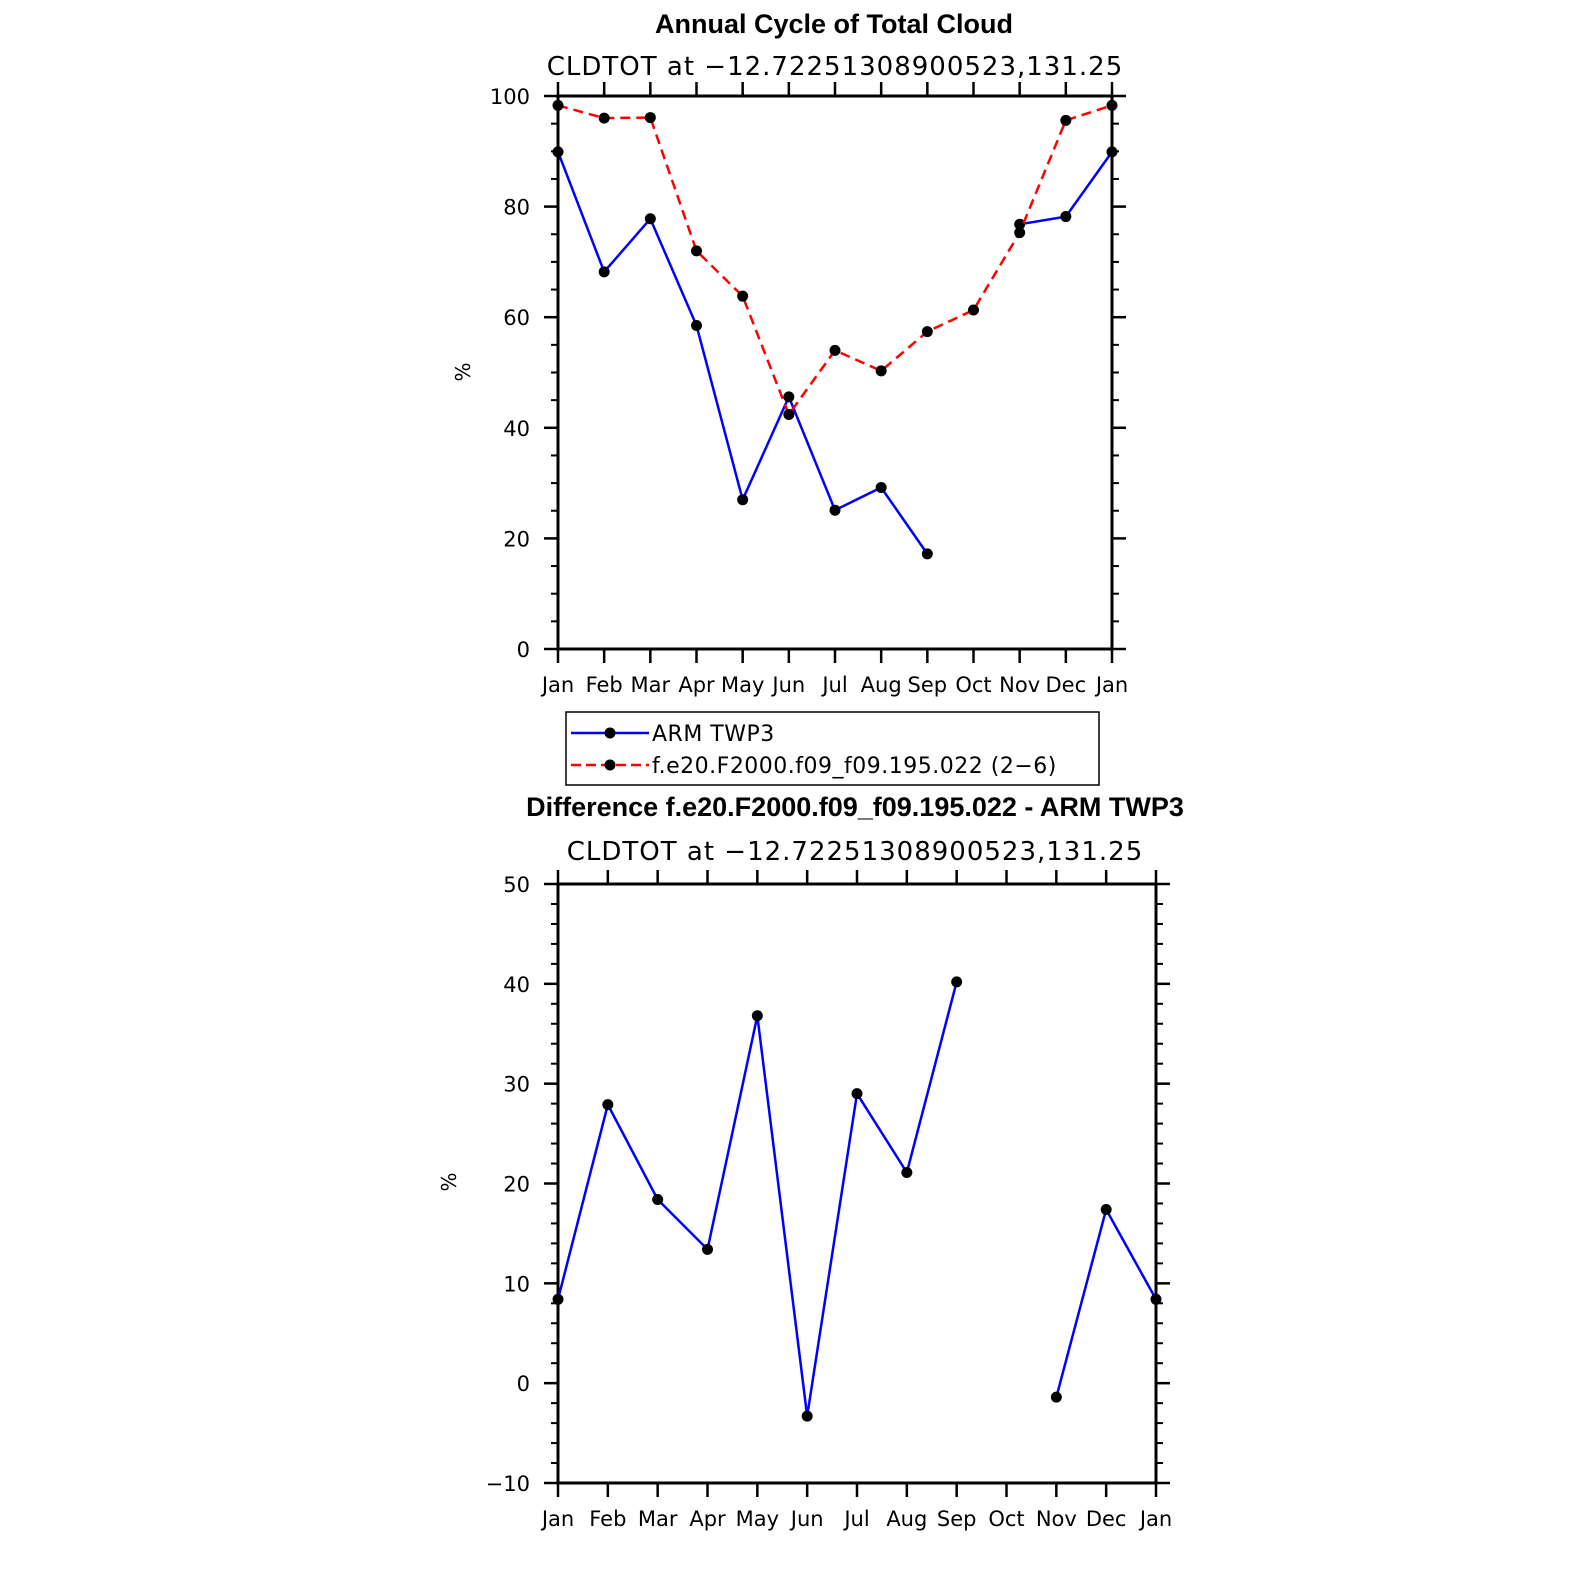 This screenshot has width=1574, height=1574. What do you see at coordinates (510, 97) in the screenshot?
I see `y-tick-label: 100` at bounding box center [510, 97].